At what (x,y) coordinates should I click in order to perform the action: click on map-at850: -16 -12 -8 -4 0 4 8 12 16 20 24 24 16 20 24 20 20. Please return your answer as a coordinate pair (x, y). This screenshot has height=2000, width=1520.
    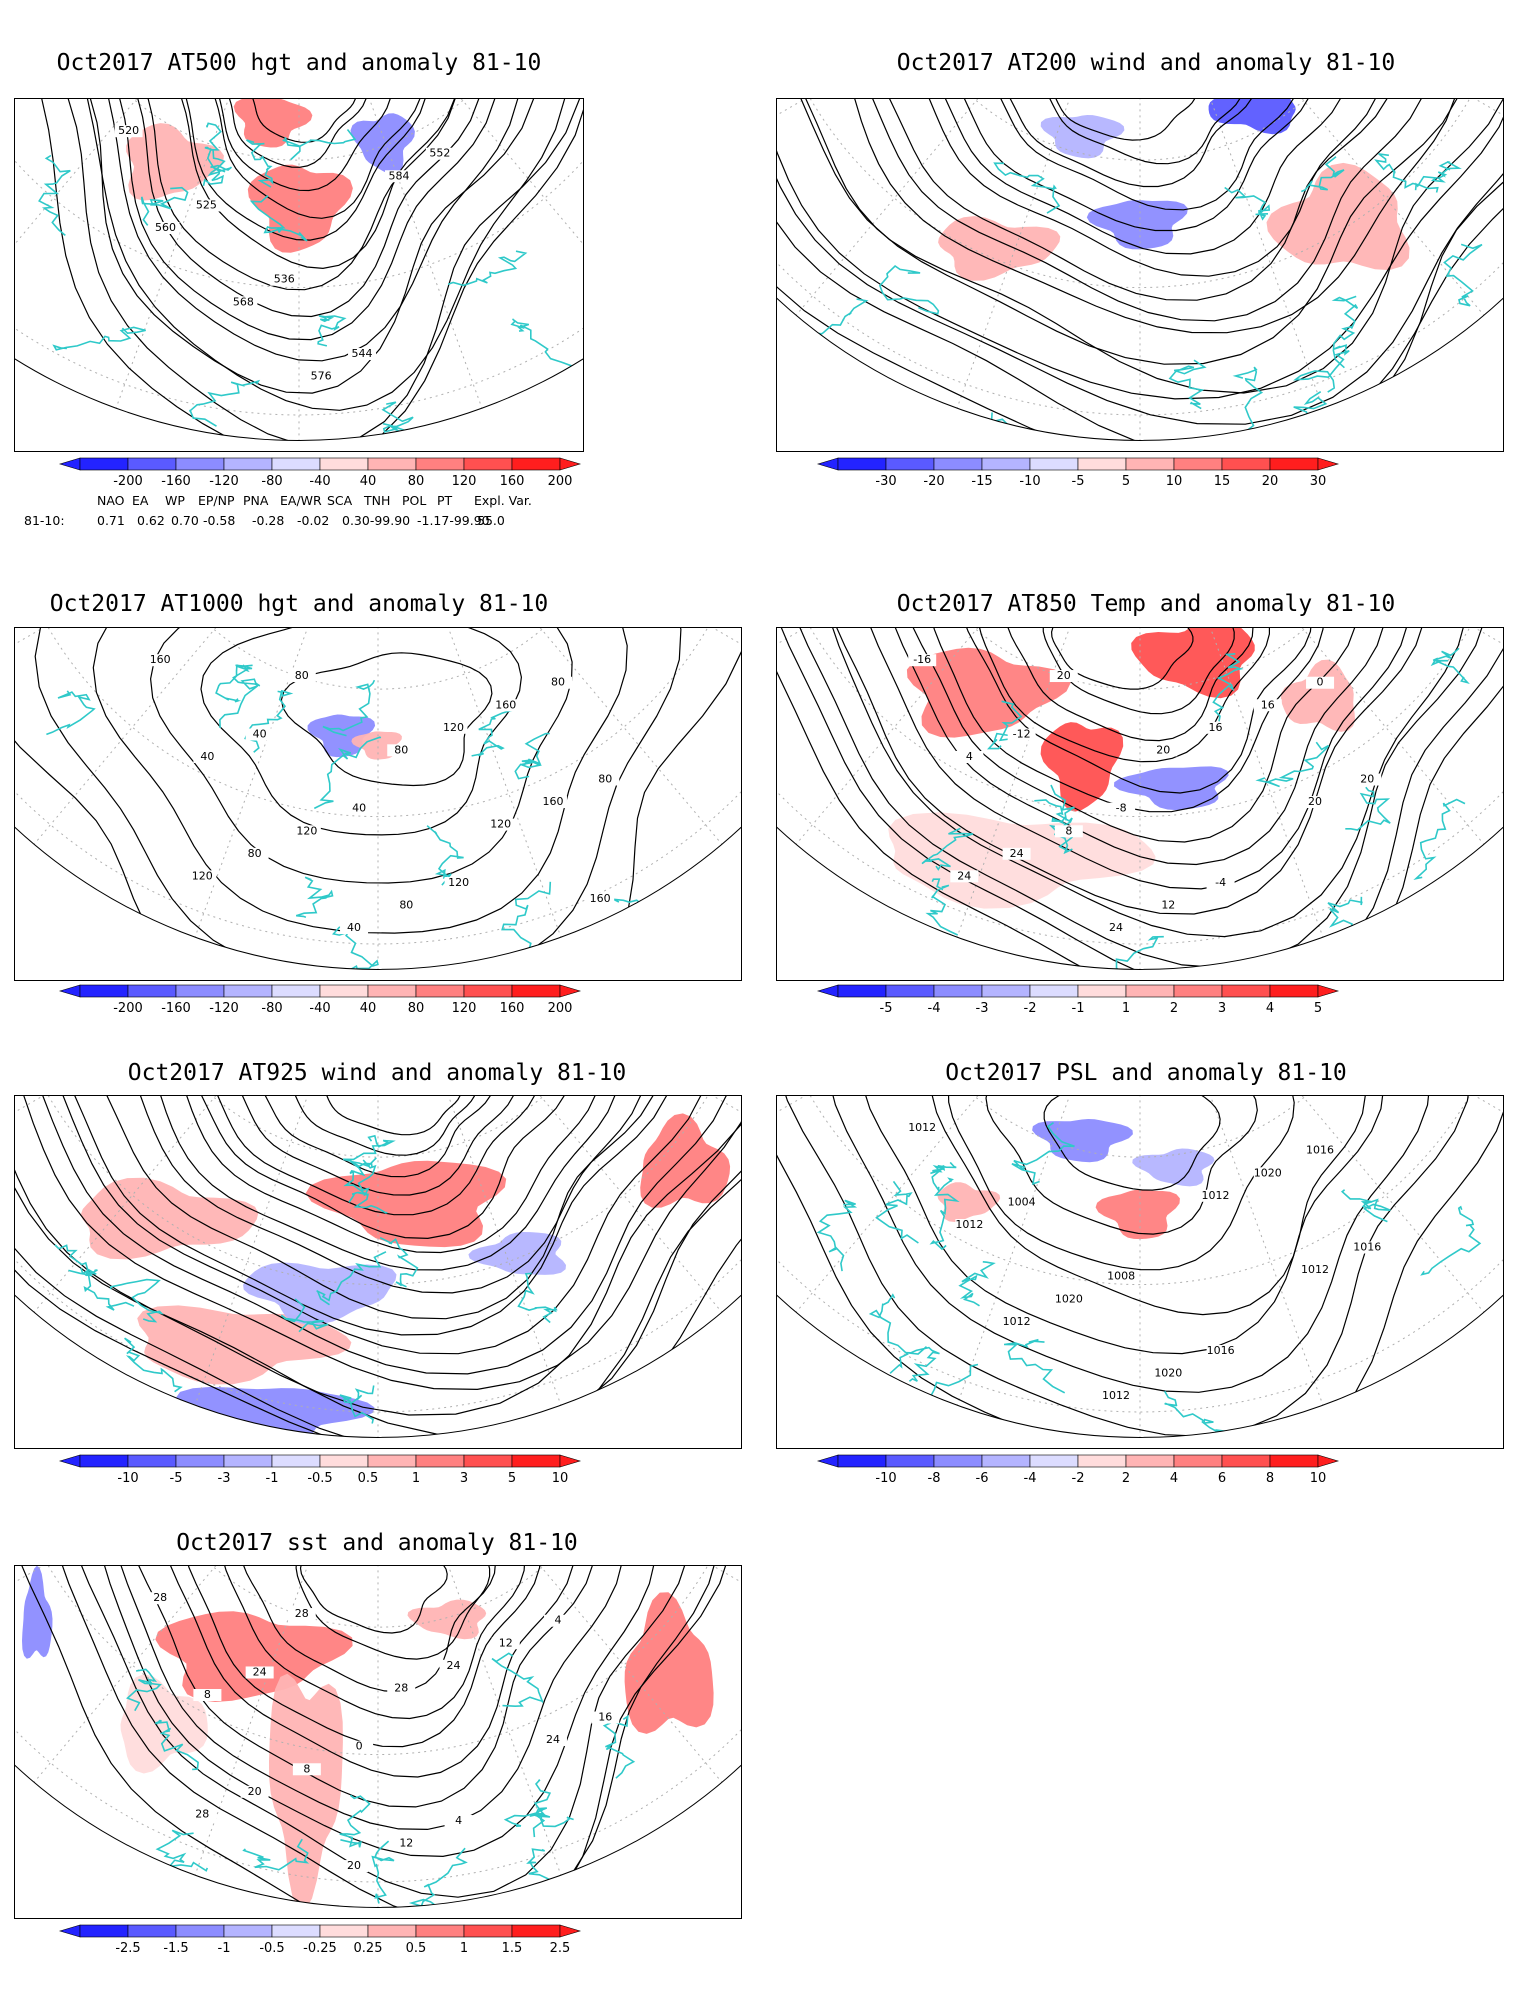
    Looking at the image, I should click on (1140, 804).